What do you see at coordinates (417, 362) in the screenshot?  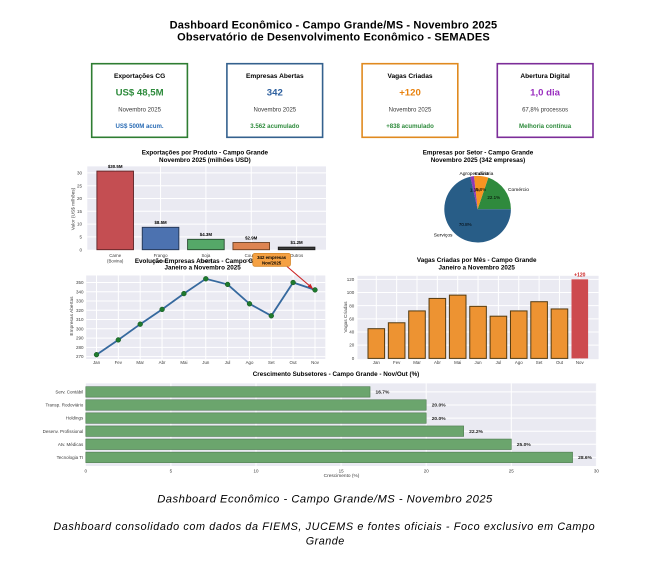 I see `svg-text: Mar` at bounding box center [417, 362].